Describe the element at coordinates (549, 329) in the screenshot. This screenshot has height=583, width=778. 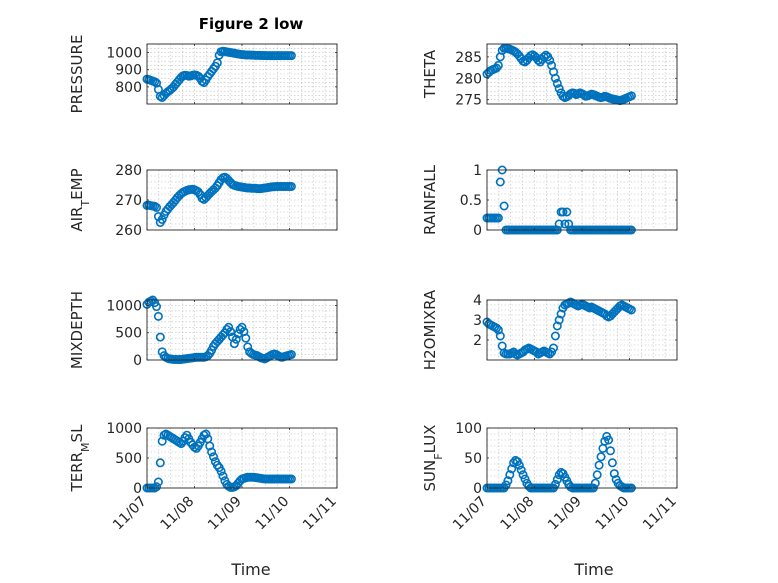
I see `axes-h2omixra: 2 3 4 H2OMIXRA` at that location.